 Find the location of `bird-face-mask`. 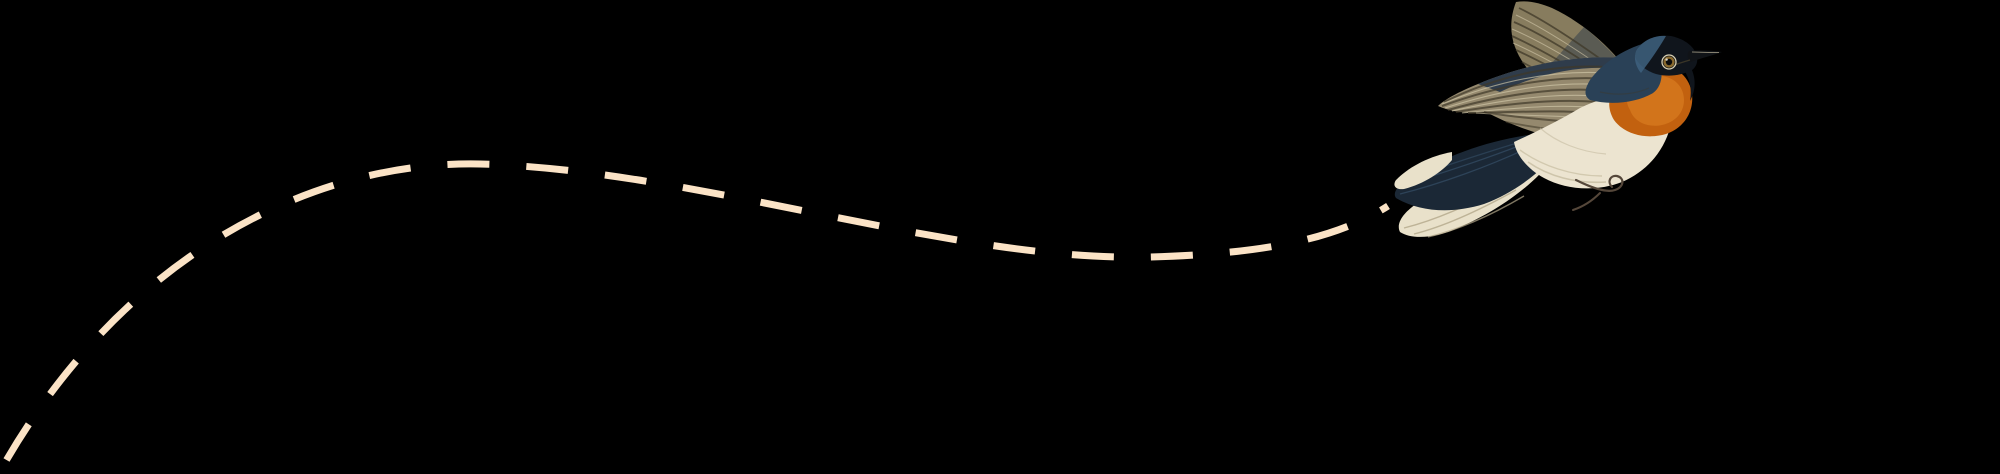

bird-face-mask is located at coordinates (1689, 84).